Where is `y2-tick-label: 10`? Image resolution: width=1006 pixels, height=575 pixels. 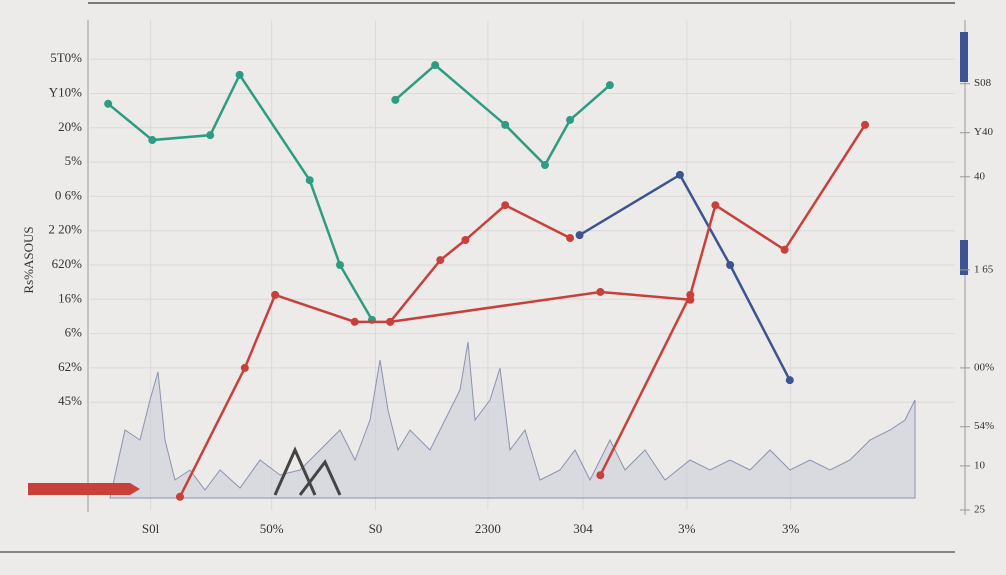
y2-tick-label: 10 is located at coordinates (980, 465).